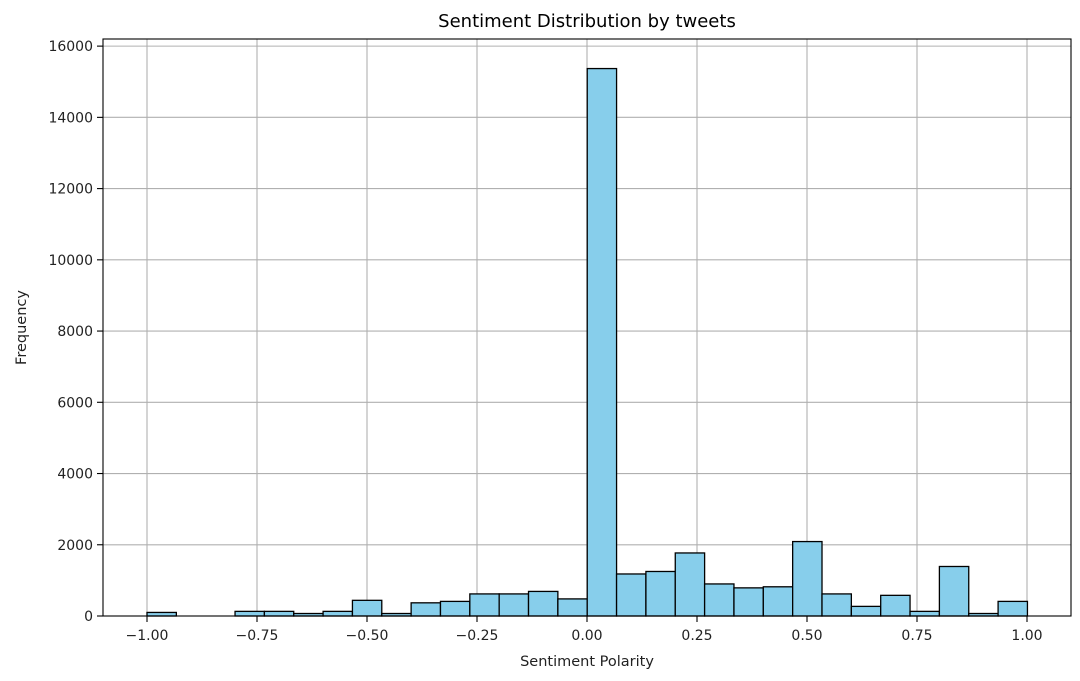  What do you see at coordinates (75, 546) in the screenshot?
I see `y-tick-label: 2000` at bounding box center [75, 546].